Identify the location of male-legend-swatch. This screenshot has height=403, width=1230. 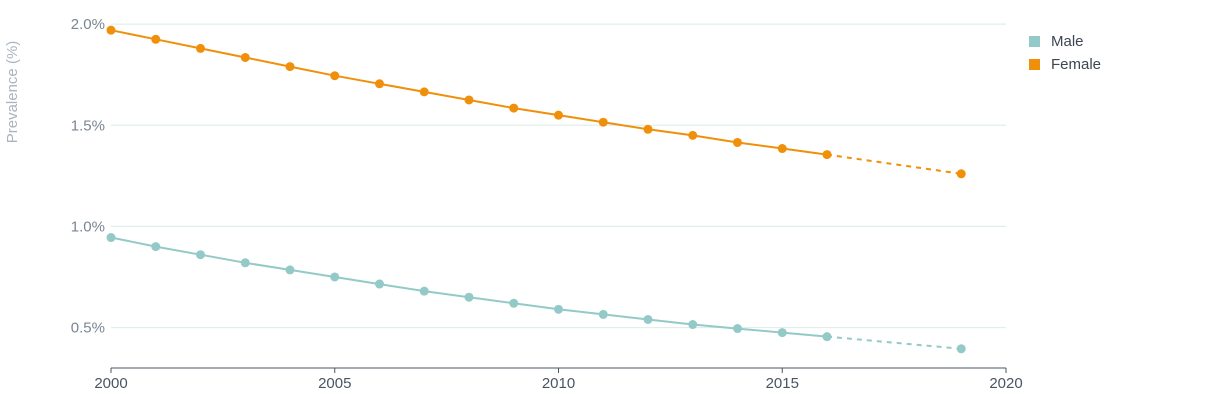
(1034, 41).